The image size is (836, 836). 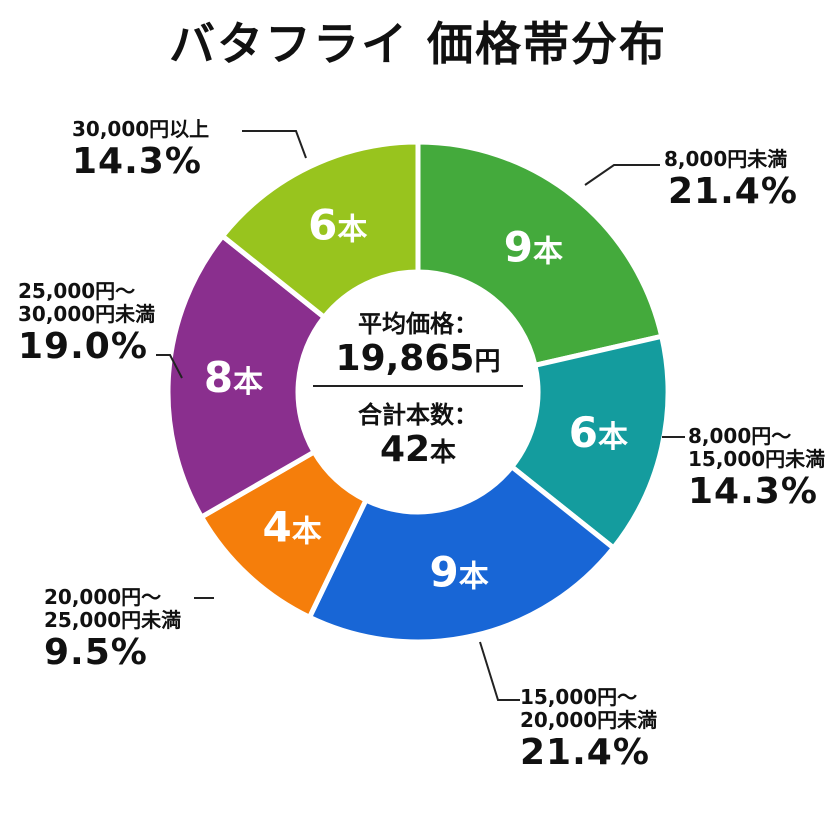 I want to click on donut-hole, so click(x=418, y=392).